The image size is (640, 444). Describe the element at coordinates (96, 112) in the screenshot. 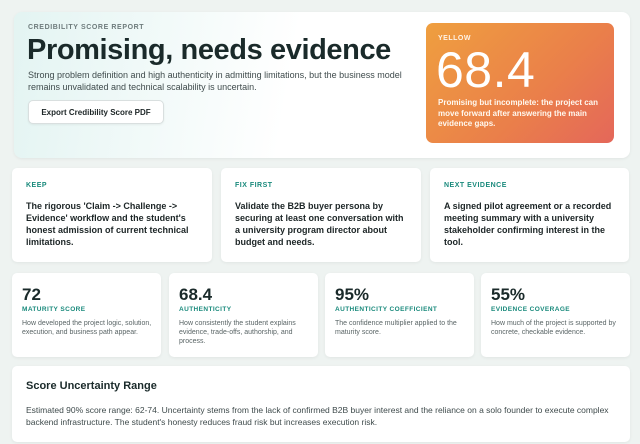

I see `export-pdf-button: Export Credibility Score PDF` at that location.